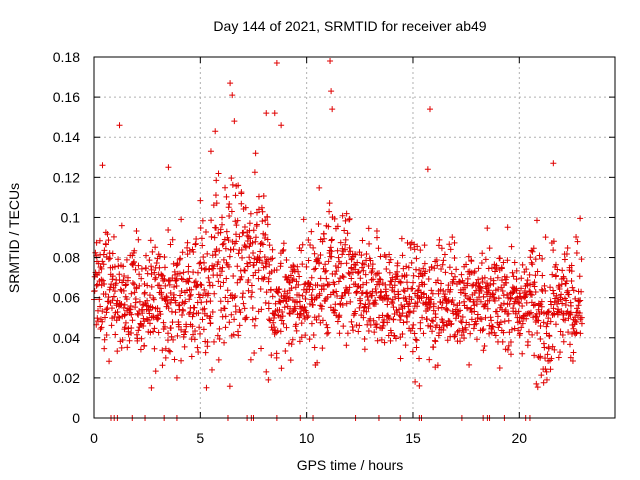 This screenshot has width=640, height=480. What do you see at coordinates (307, 438) in the screenshot?
I see `x-tick-label: 10` at bounding box center [307, 438].